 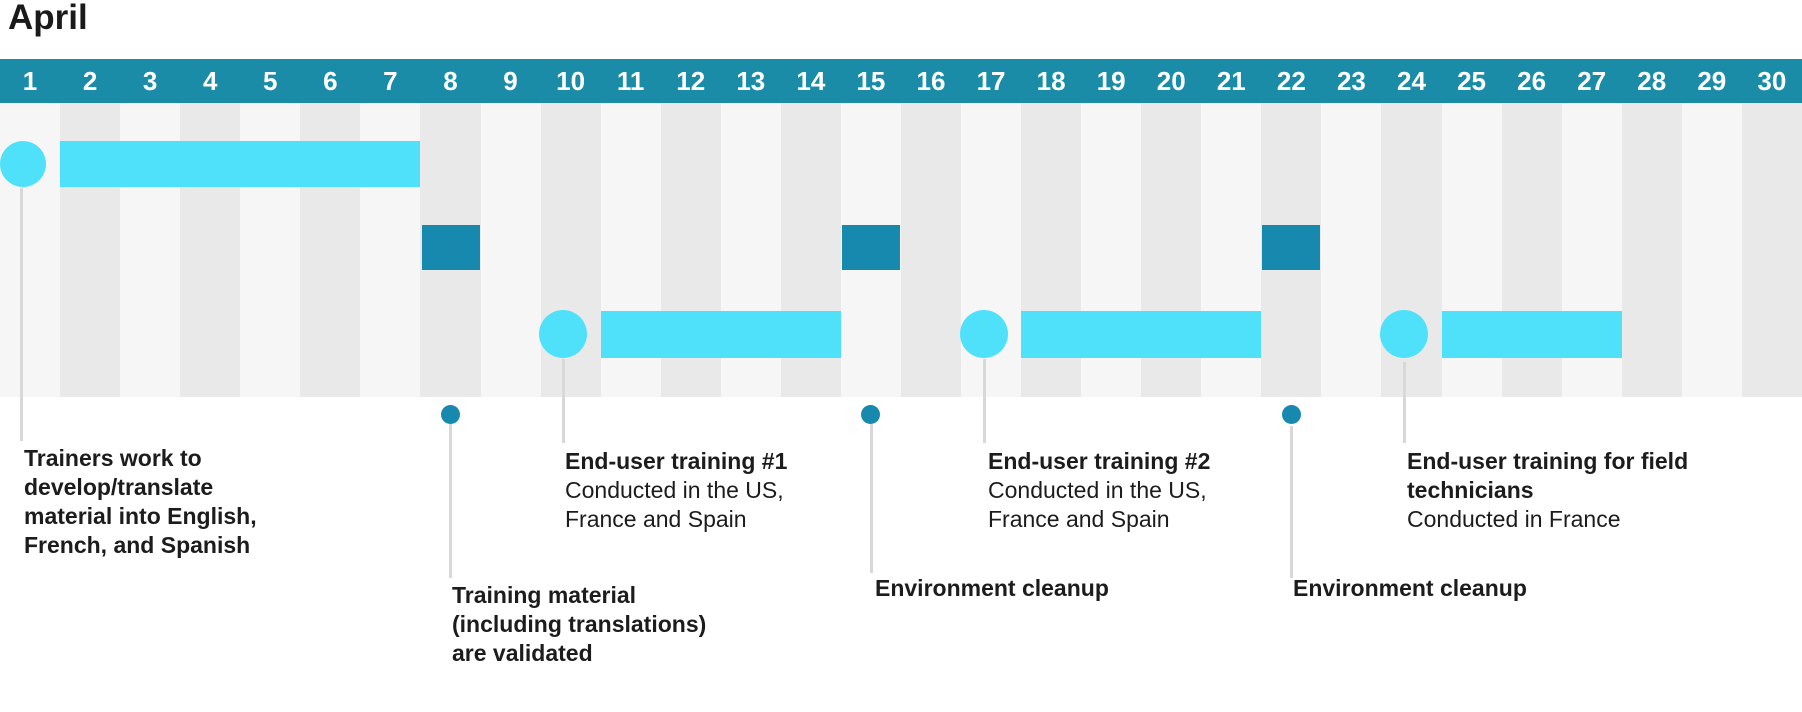 What do you see at coordinates (544, 595) in the screenshot?
I see `annotation-line: Training material` at bounding box center [544, 595].